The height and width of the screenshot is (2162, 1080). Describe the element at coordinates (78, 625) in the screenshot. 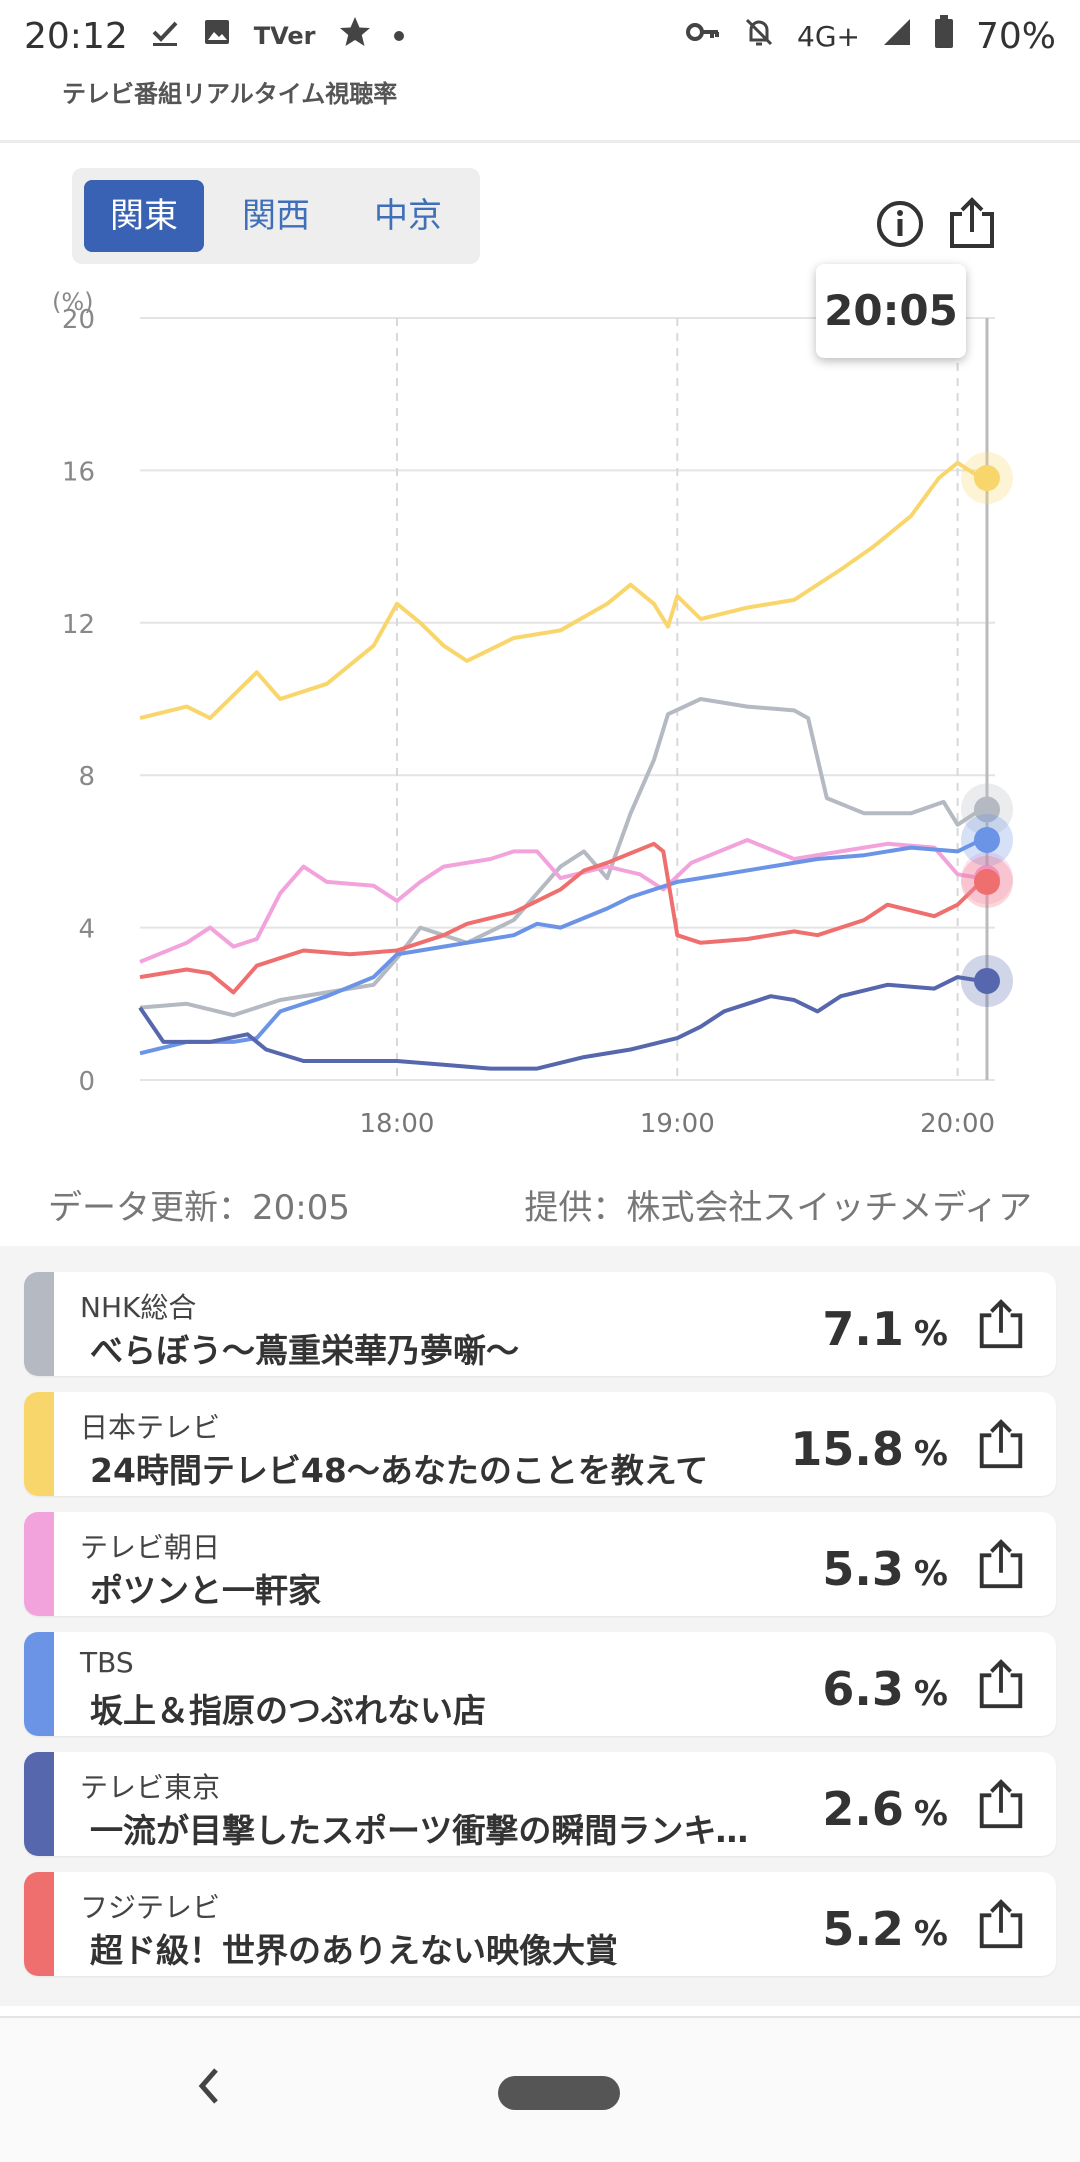

I see `y-tick-label: 12` at that location.